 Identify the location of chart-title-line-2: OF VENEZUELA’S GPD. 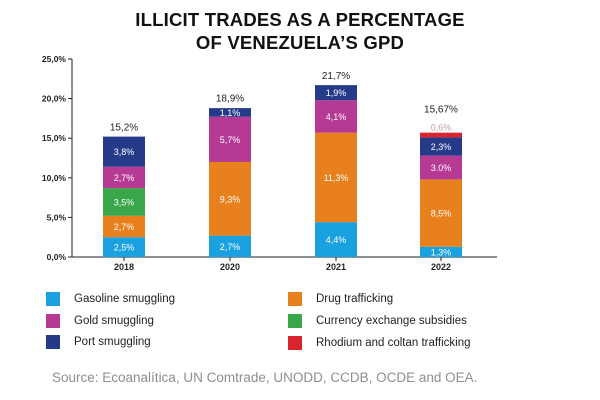
(300, 42).